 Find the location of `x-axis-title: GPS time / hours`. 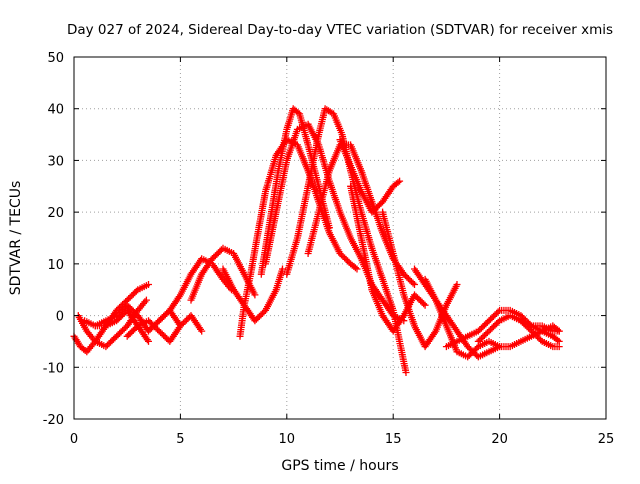

x-axis-title: GPS time / hours is located at coordinates (339, 466).